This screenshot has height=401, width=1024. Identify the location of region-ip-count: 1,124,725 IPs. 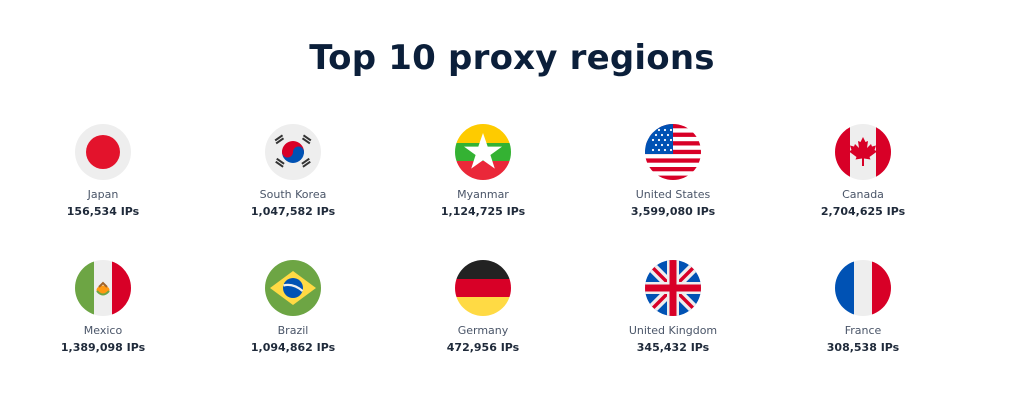
(483, 211).